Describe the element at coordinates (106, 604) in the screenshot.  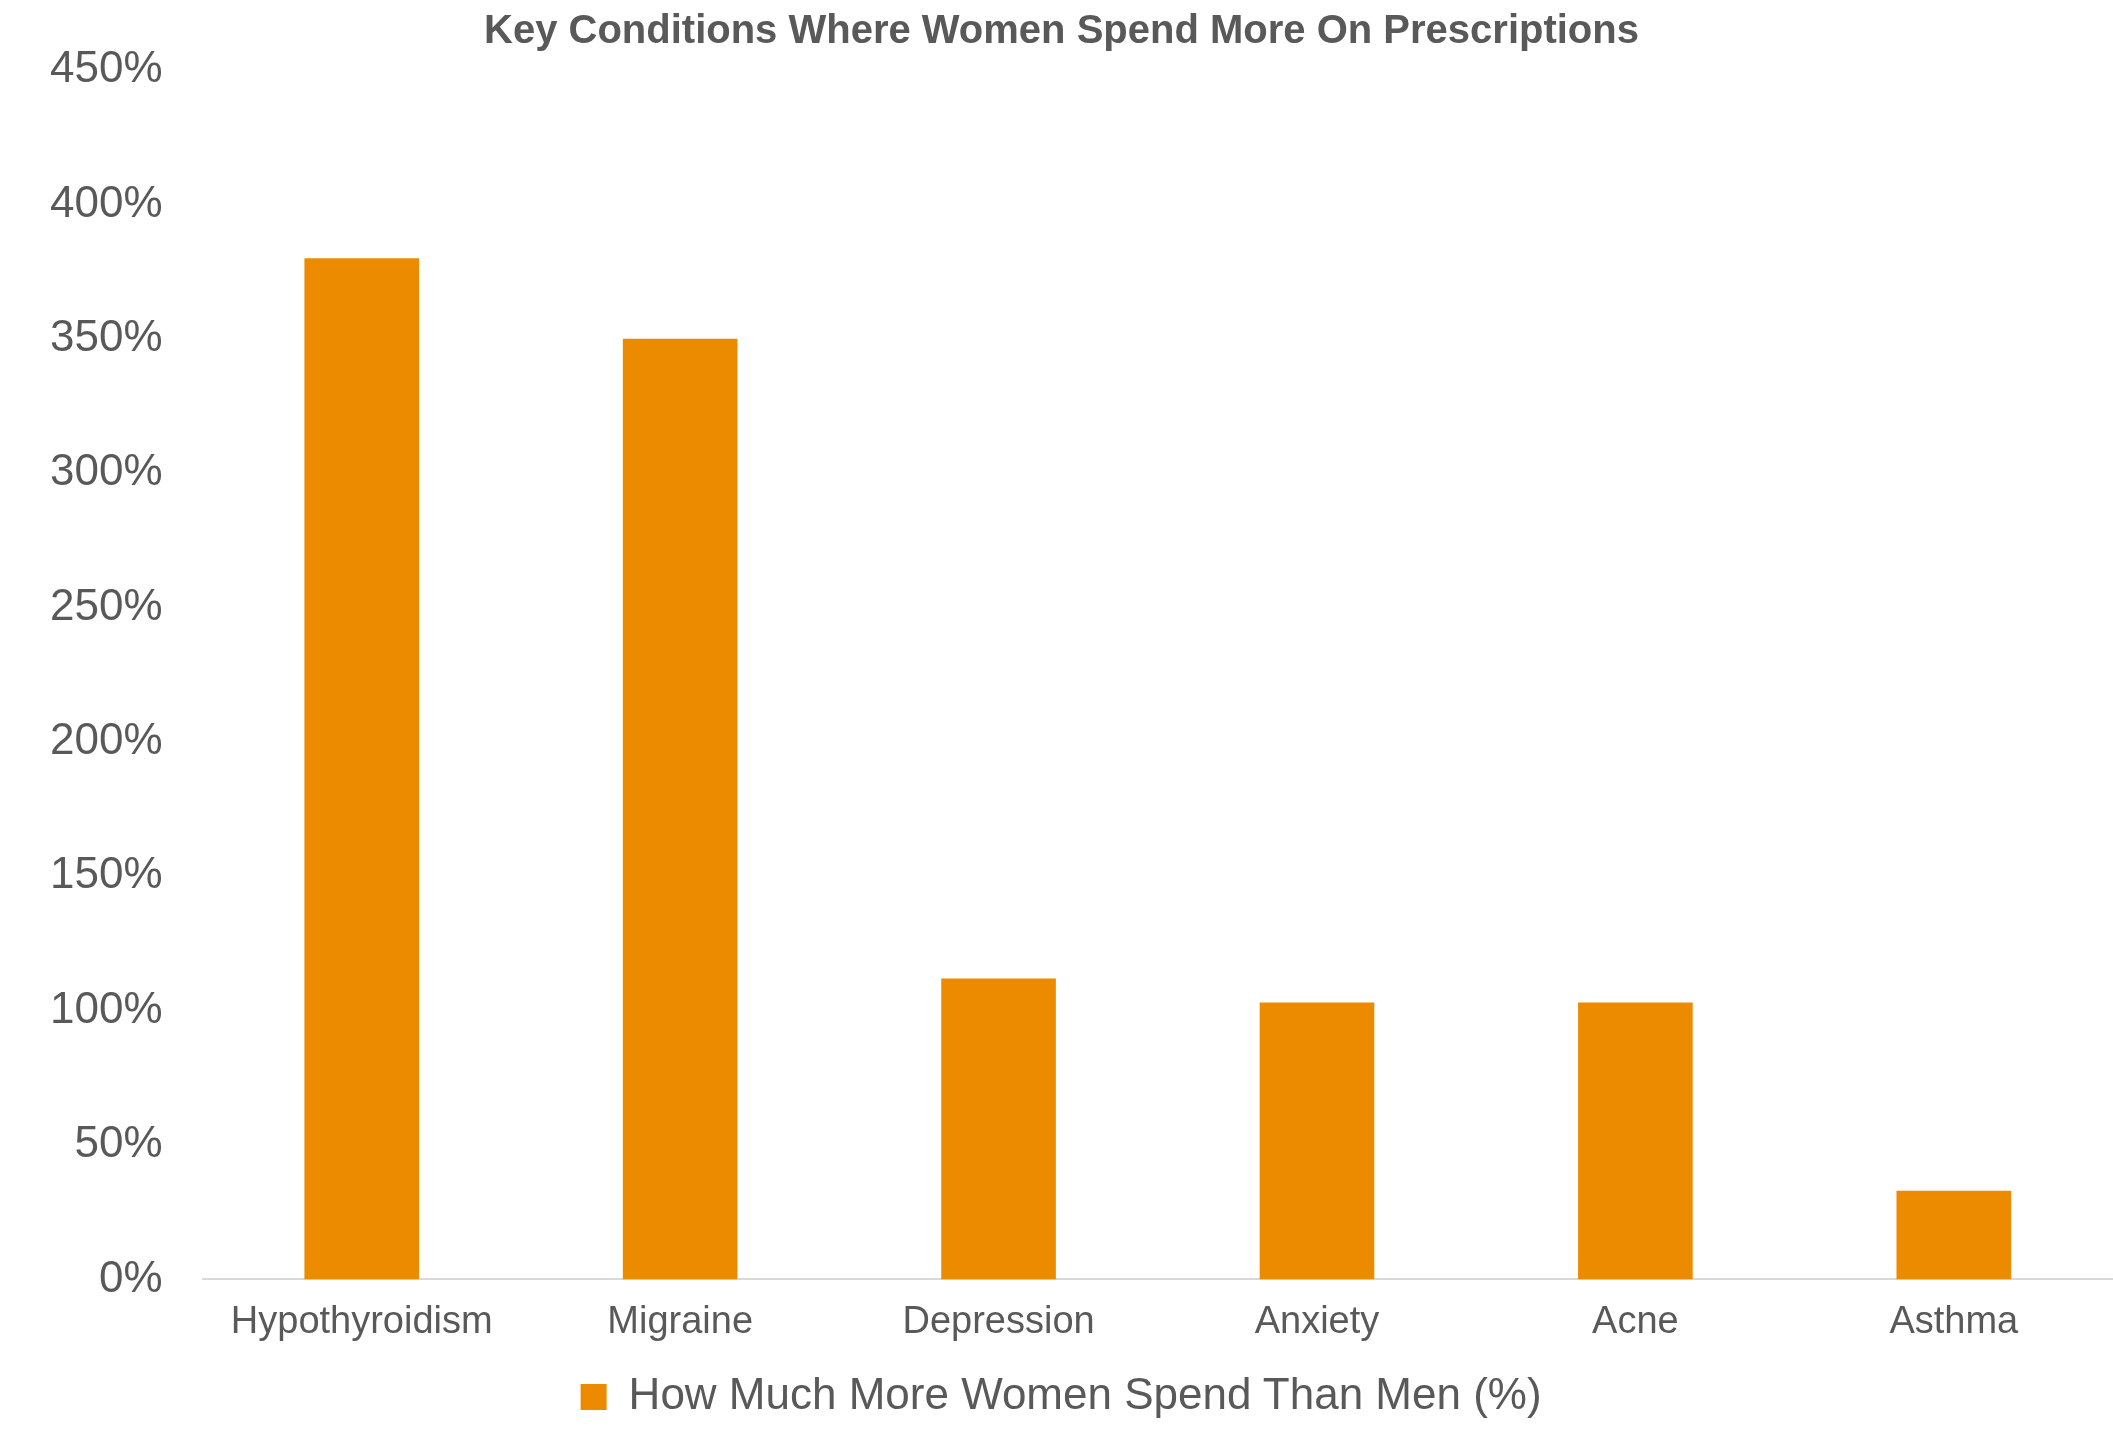
I see `y-tick-label: 250%` at that location.